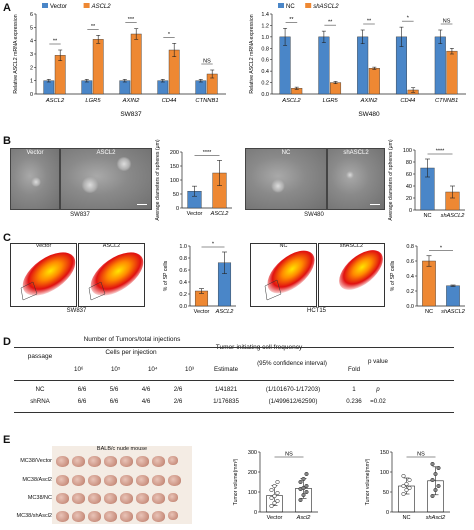 The image size is (474, 530). Describe the element at coordinates (115, 369) in the screenshot. I see `dose-header: 10⁵` at that location.